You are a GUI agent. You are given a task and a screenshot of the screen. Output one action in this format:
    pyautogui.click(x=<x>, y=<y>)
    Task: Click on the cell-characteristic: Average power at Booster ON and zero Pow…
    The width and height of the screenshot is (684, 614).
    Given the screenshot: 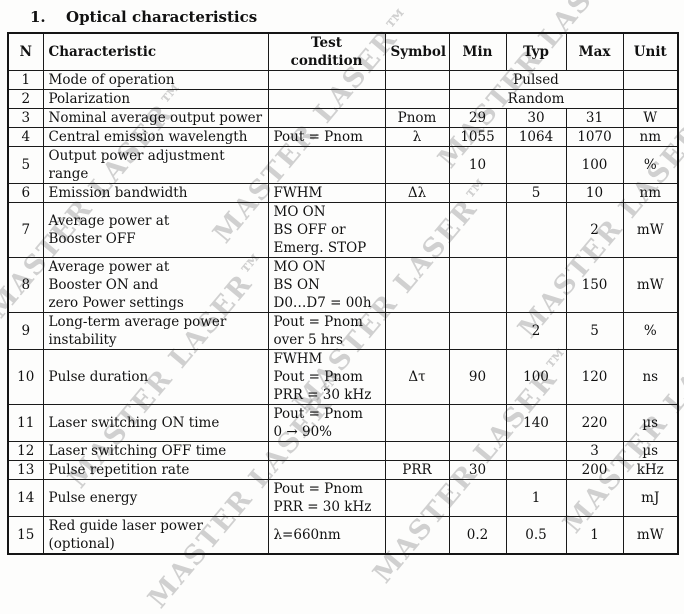 What is the action you would take?
    pyautogui.click(x=155, y=285)
    